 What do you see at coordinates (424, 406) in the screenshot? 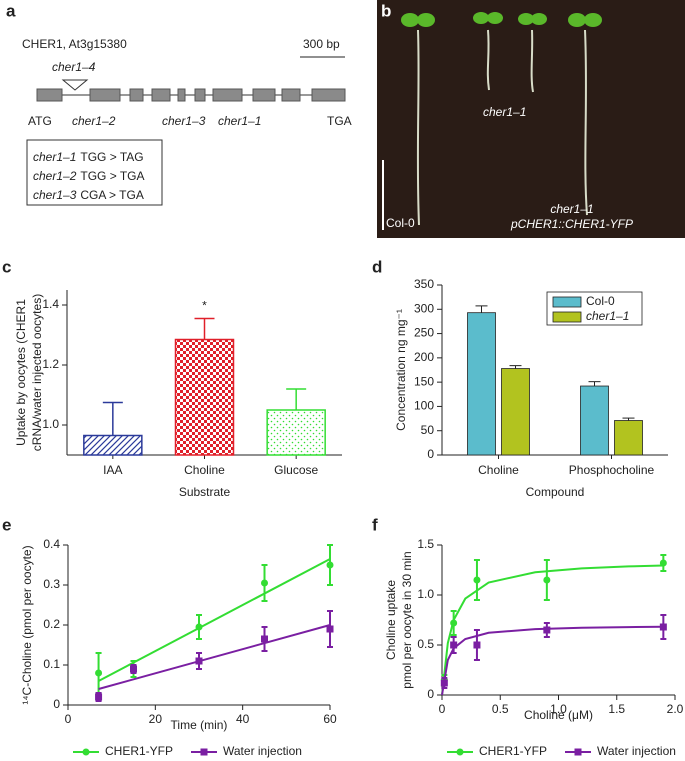
I see `y-tick-label: 100` at bounding box center [424, 406].